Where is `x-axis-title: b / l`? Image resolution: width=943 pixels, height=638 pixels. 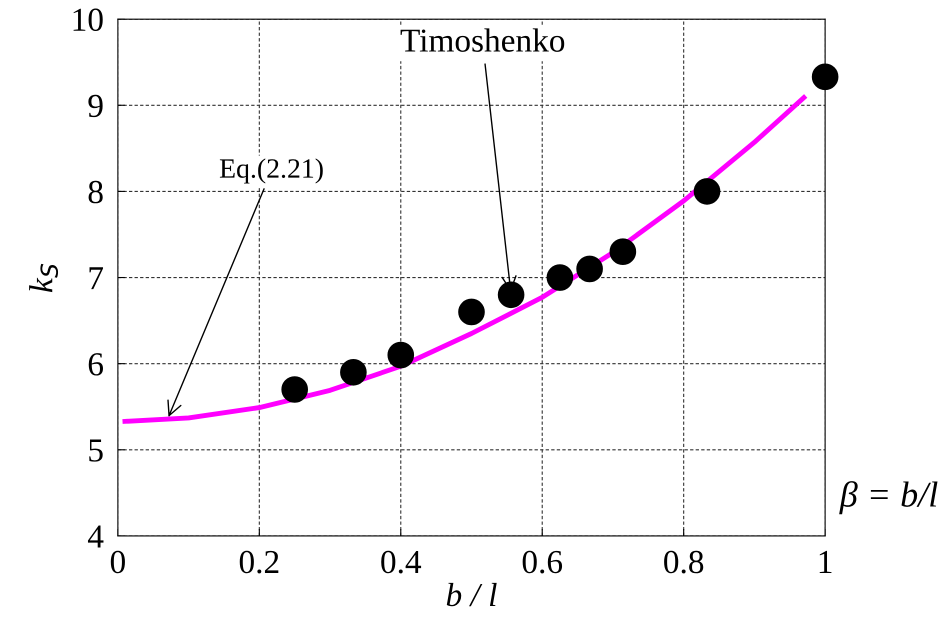
x-axis-title: b / l is located at coordinates (471, 594).